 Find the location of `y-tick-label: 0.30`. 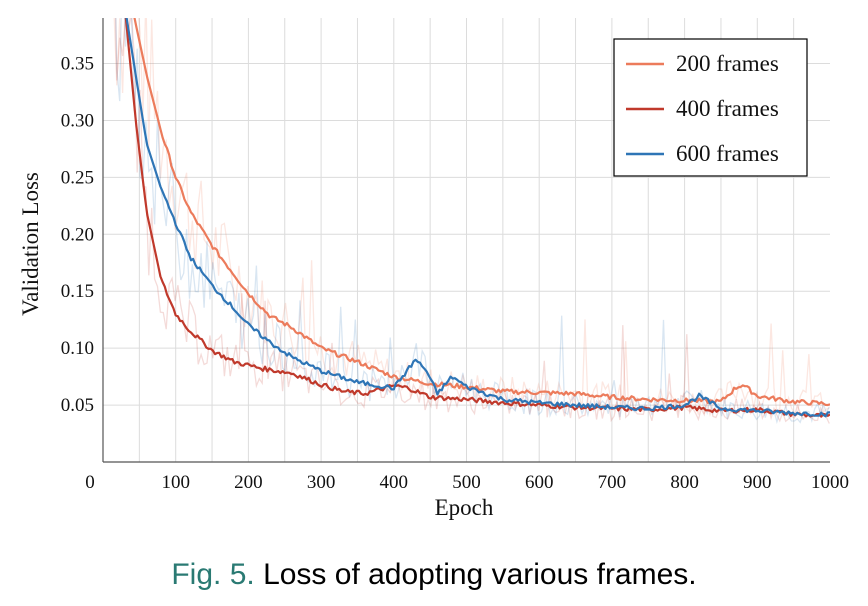

y-tick-label: 0.30 is located at coordinates (77, 120).